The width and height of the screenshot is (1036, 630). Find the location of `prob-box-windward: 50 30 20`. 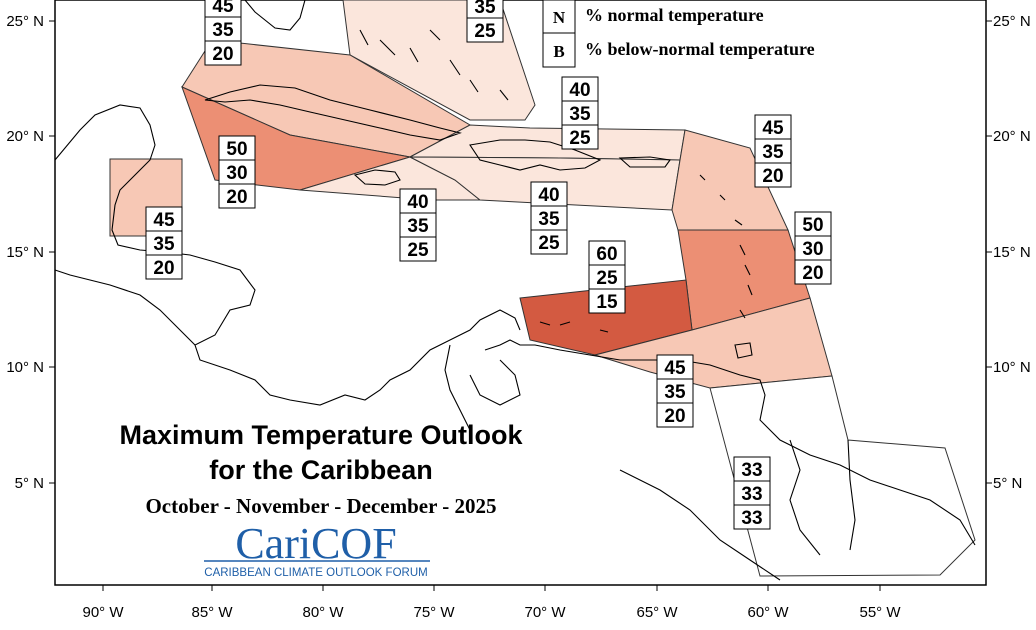

prob-box-windward: 50 30 20 is located at coordinates (813, 248).